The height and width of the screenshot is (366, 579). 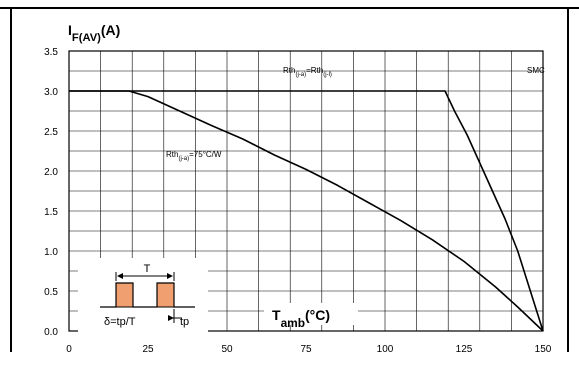 I want to click on tp-label: tp, so click(x=184, y=322).